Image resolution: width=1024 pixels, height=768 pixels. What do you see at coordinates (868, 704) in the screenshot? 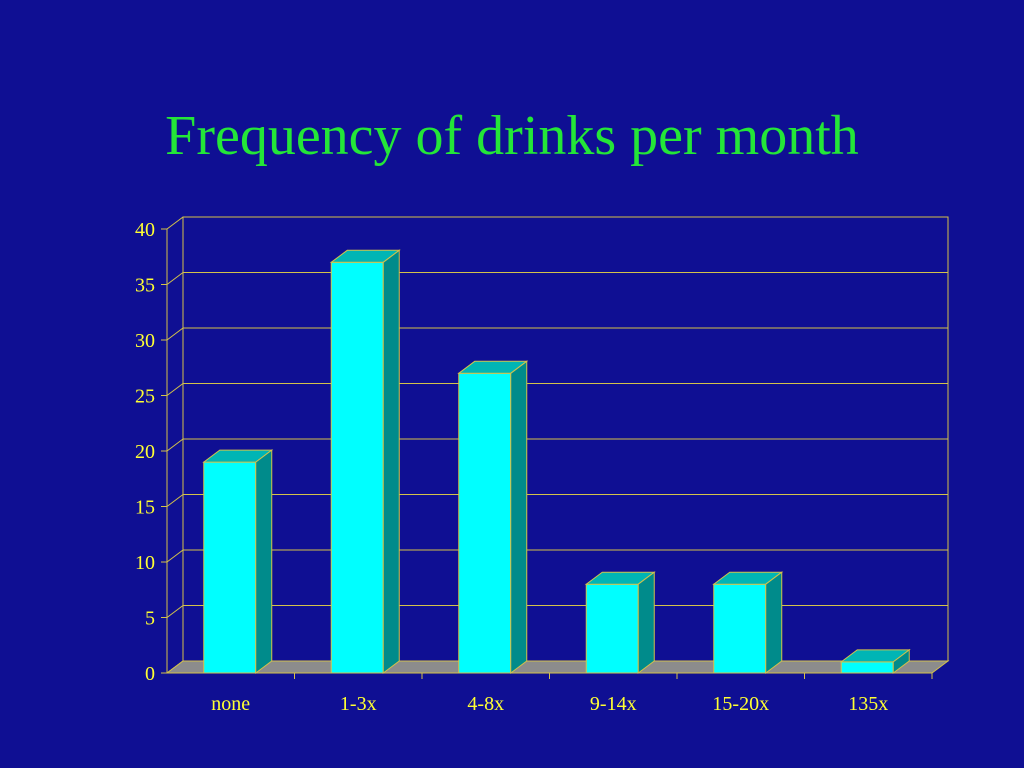
I see `x-category-label: 135x` at bounding box center [868, 704].